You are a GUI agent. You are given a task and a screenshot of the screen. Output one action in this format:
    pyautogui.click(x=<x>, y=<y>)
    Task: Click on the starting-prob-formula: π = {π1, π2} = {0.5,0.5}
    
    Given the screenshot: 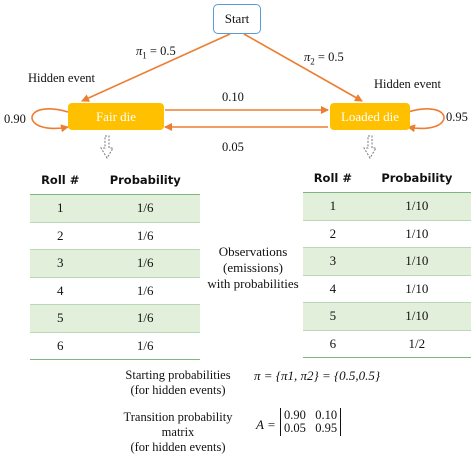 What is the action you would take?
    pyautogui.click(x=317, y=375)
    